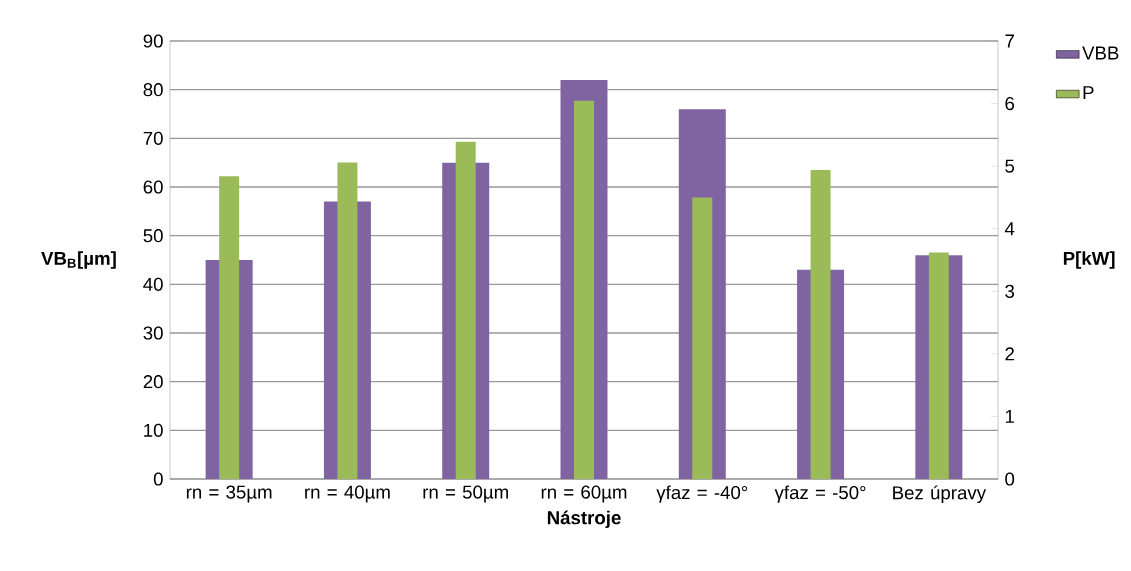  Describe the element at coordinates (820, 494) in the screenshot. I see `x-tick-label: γfaz = -50°` at that location.